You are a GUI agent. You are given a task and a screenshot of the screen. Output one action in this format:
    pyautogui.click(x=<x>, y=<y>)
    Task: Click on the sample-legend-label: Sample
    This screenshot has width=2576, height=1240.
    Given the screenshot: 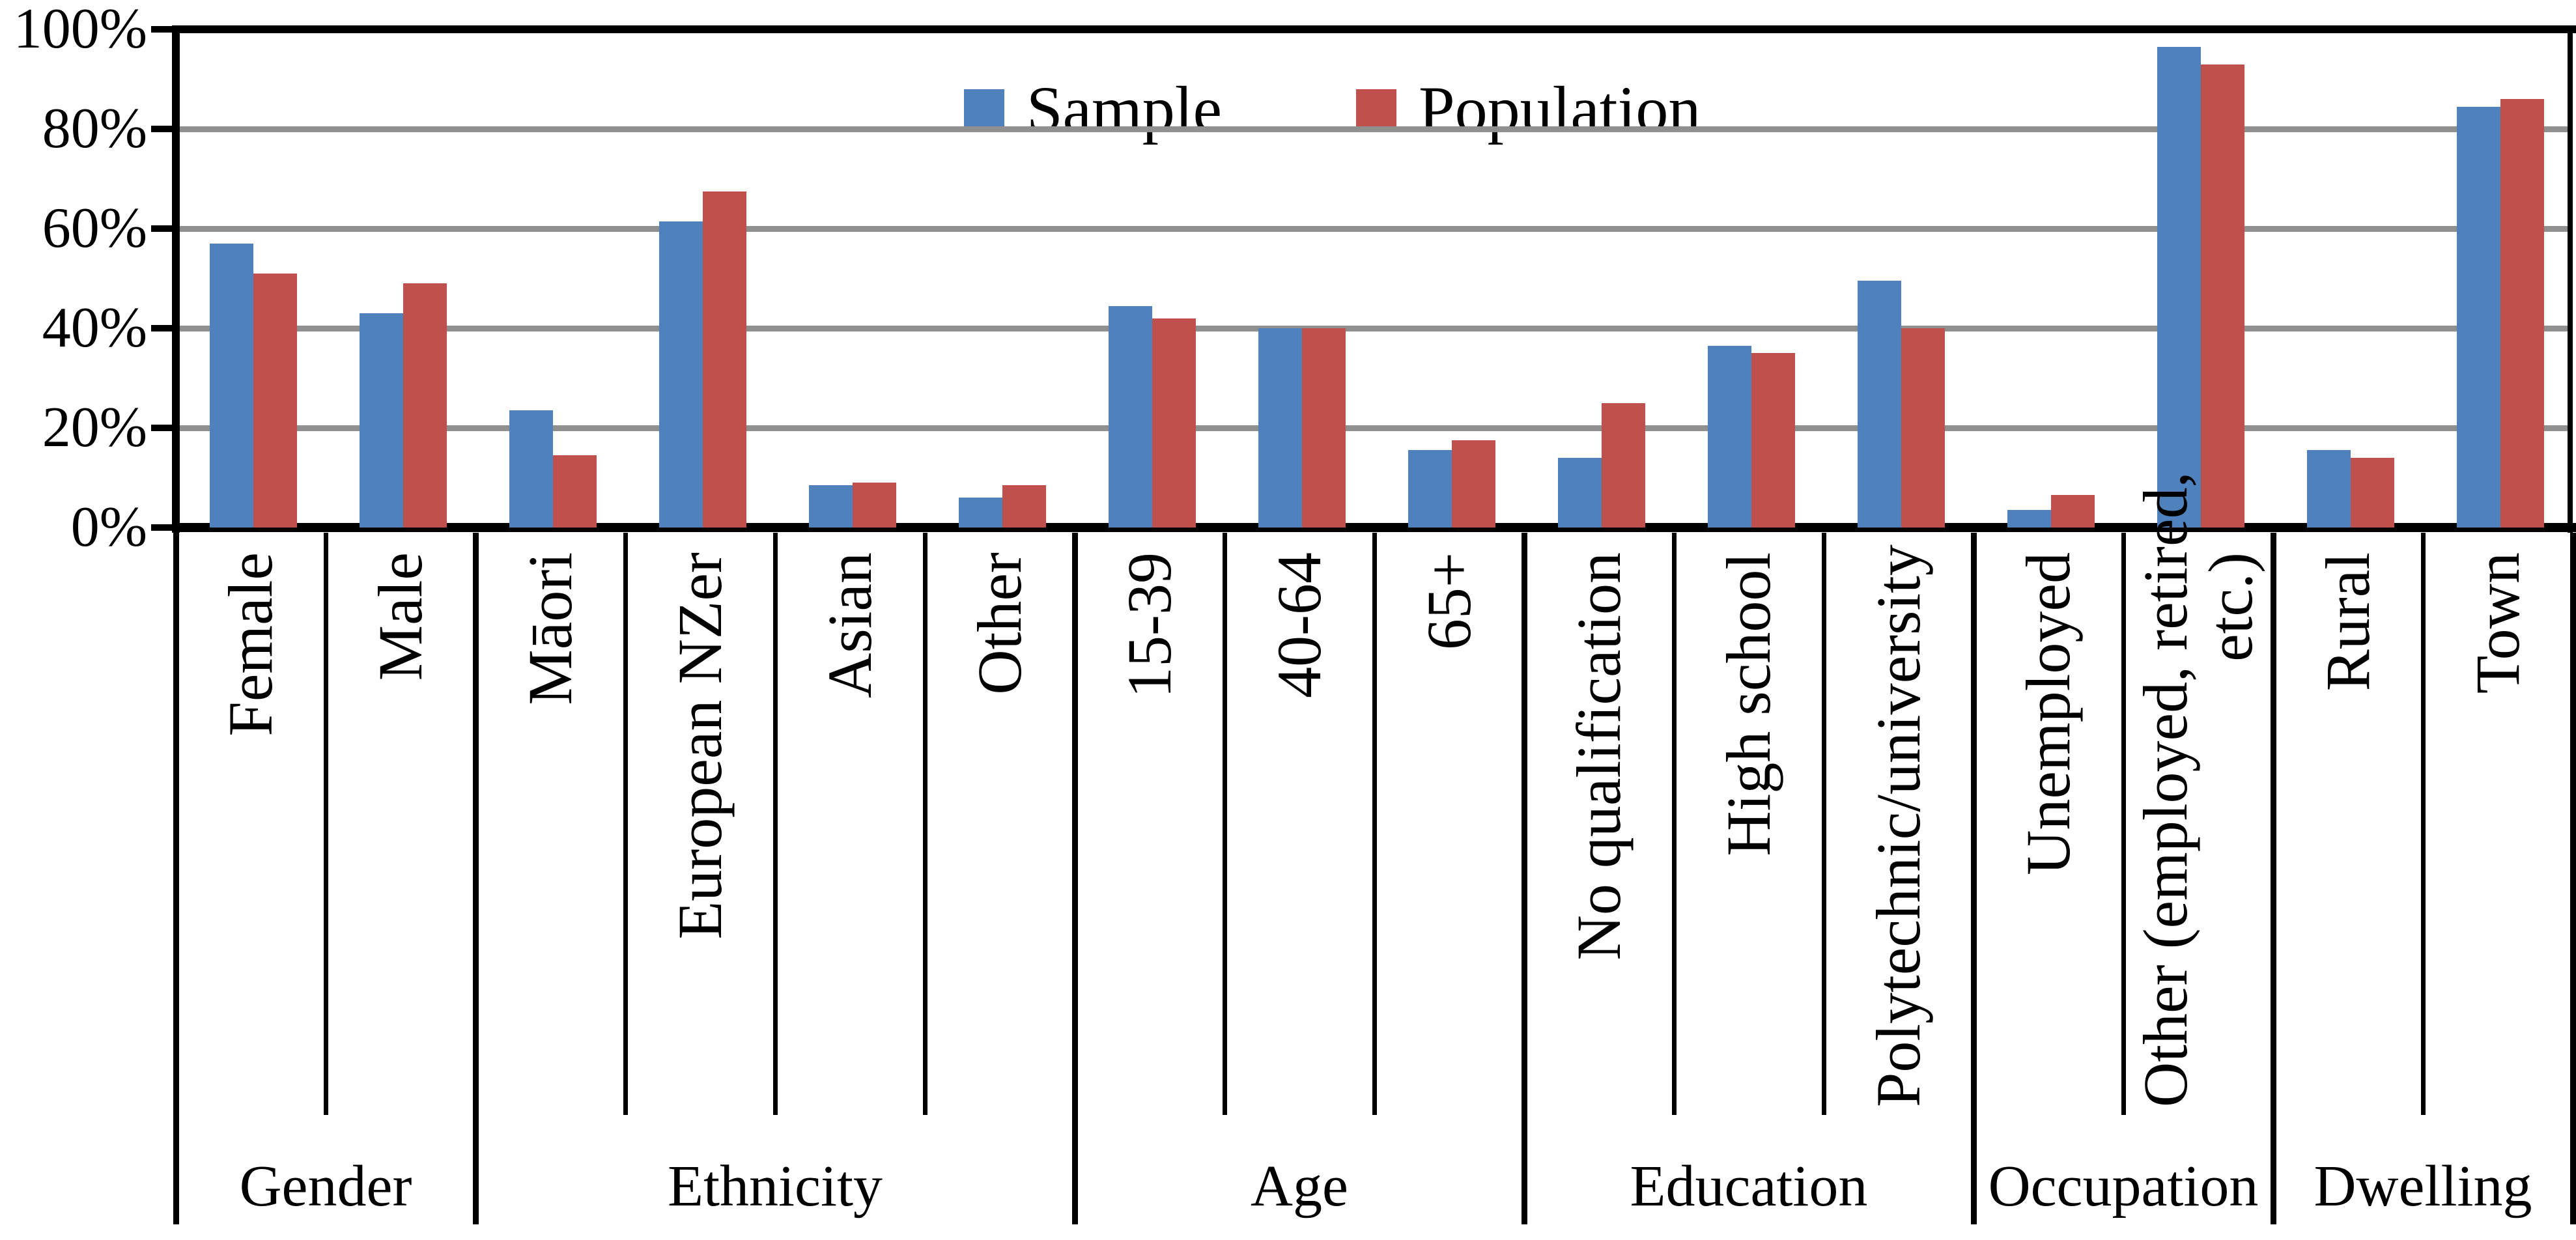 What is the action you would take?
    pyautogui.click(x=1124, y=109)
    